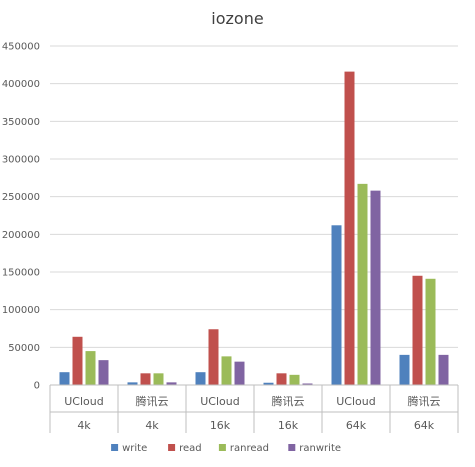 This screenshot has width=475, height=467. I want to click on legend-swatch-ranread, so click(222, 447).